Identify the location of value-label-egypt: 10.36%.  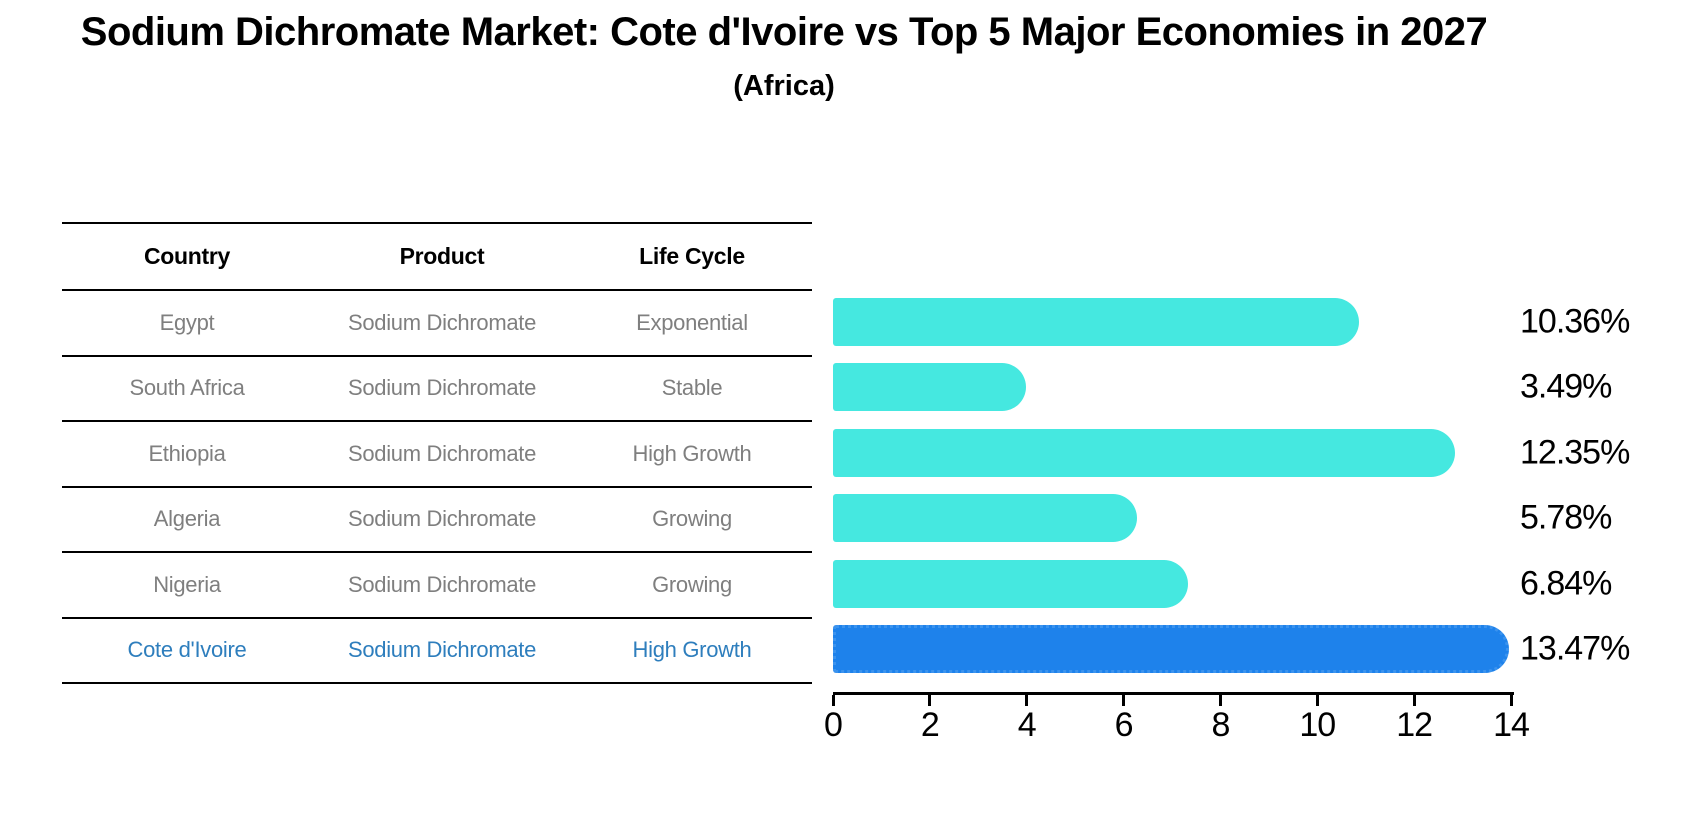
(1575, 321).